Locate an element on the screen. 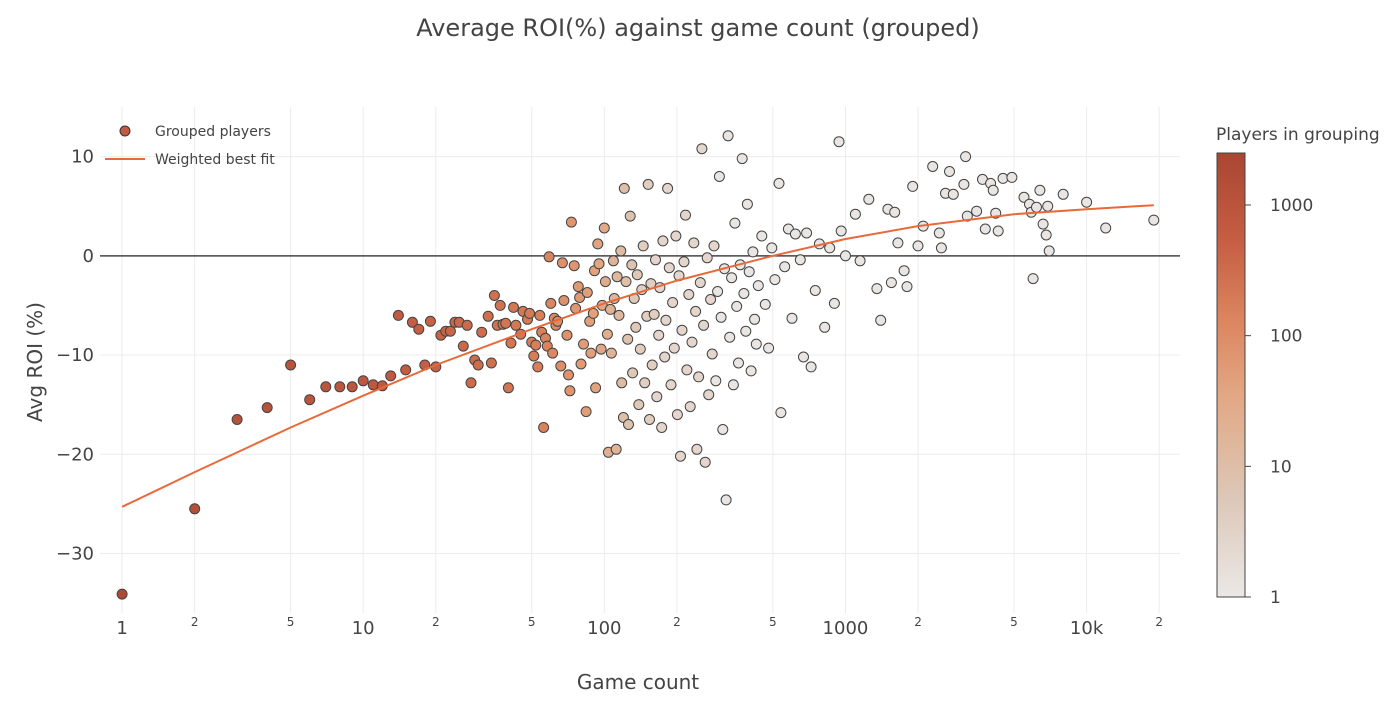 Image resolution: width=1400 pixels, height=709 pixels. x-minor-tick-label: 5 is located at coordinates (1014, 622).